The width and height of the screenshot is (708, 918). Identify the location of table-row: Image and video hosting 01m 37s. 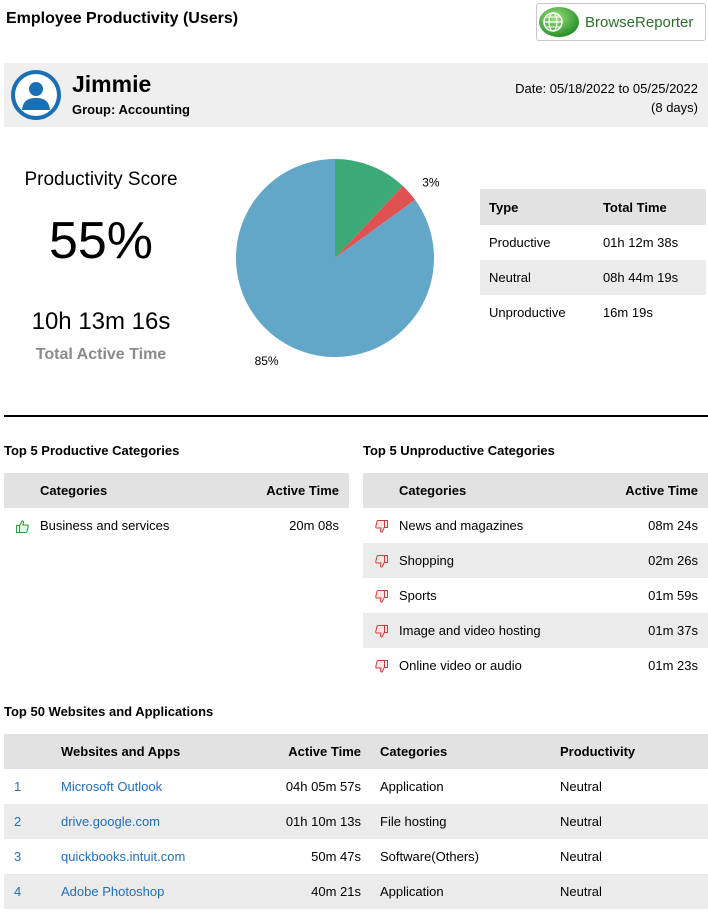
(535, 630).